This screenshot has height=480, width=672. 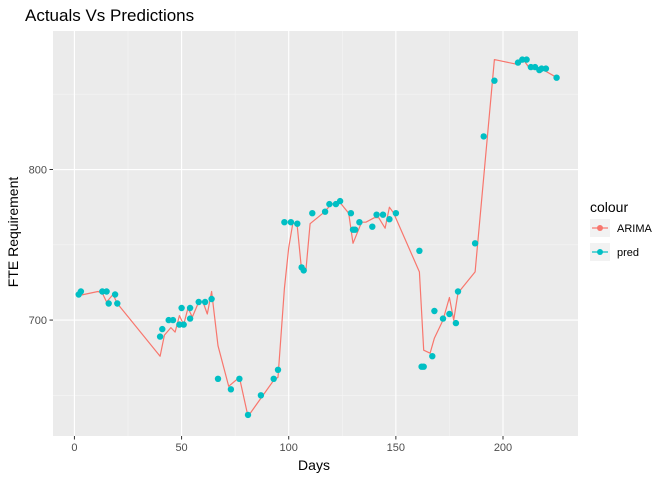 What do you see at coordinates (503, 448) in the screenshot?
I see `x-tick-label: 200` at bounding box center [503, 448].